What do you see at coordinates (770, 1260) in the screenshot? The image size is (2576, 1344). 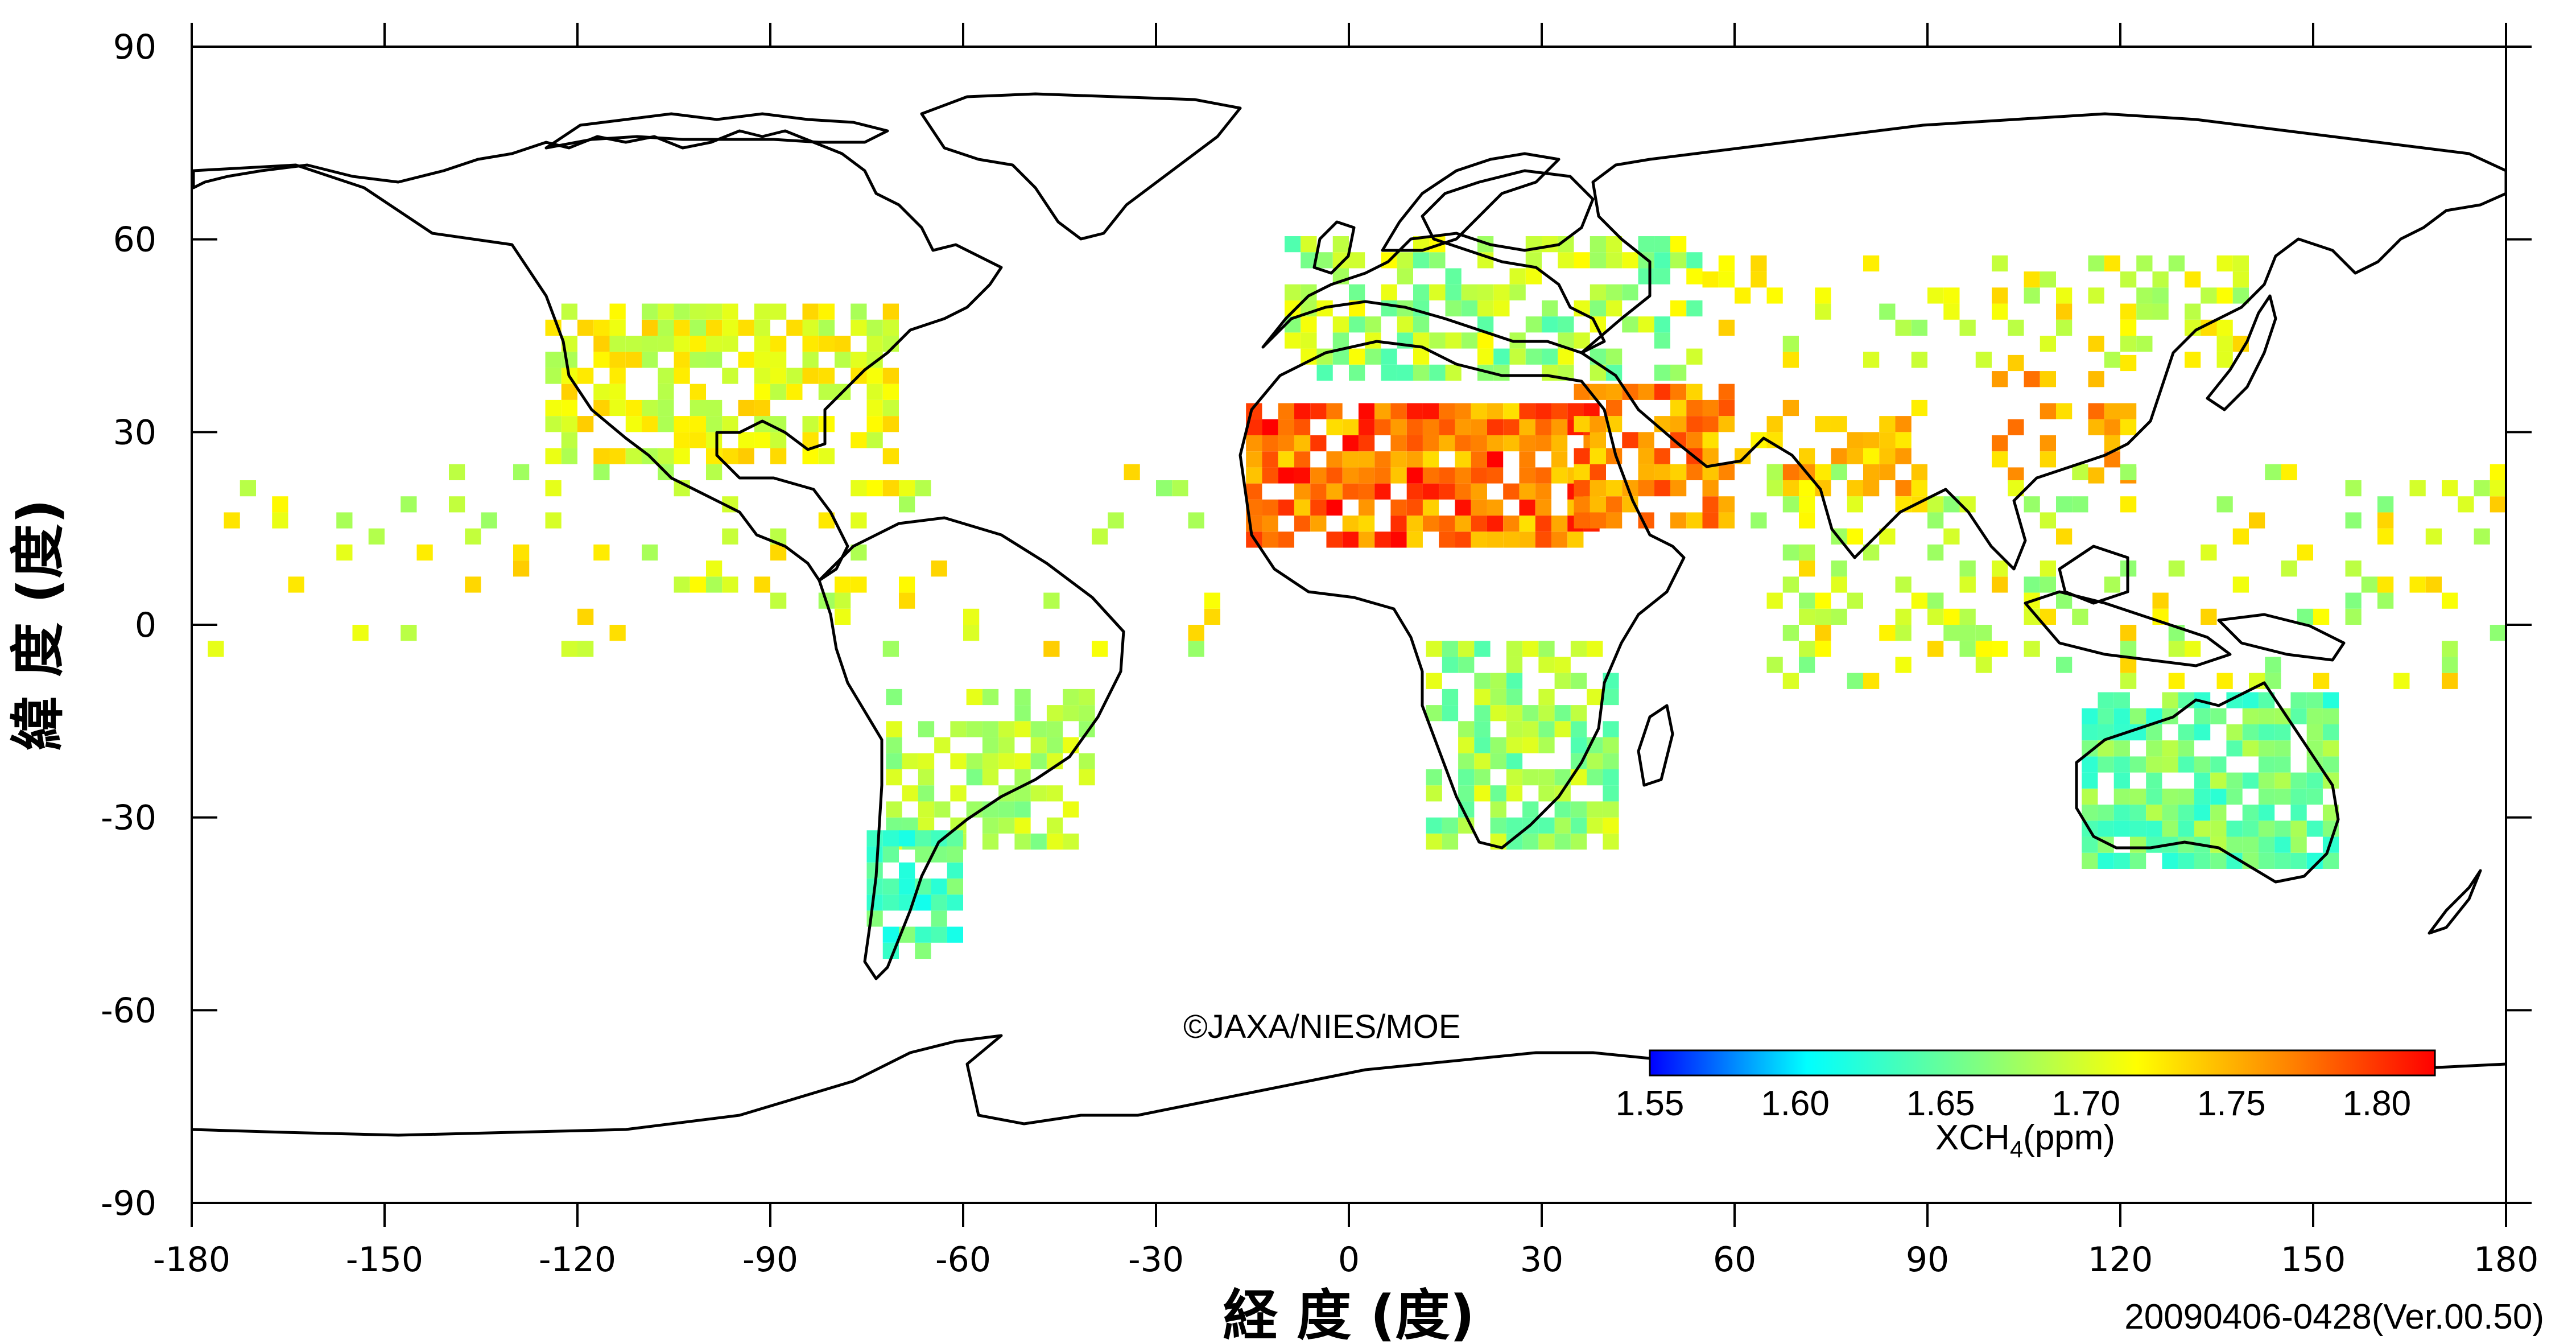 I see `lon-tick-label: -90` at bounding box center [770, 1260].